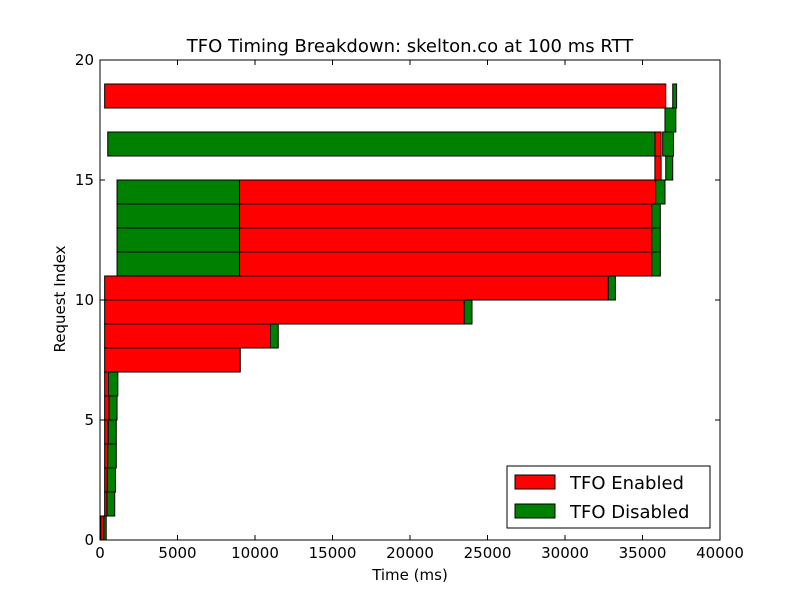 This screenshot has width=800, height=600. What do you see at coordinates (84, 60) in the screenshot?
I see `y-tick-label: 20` at bounding box center [84, 60].